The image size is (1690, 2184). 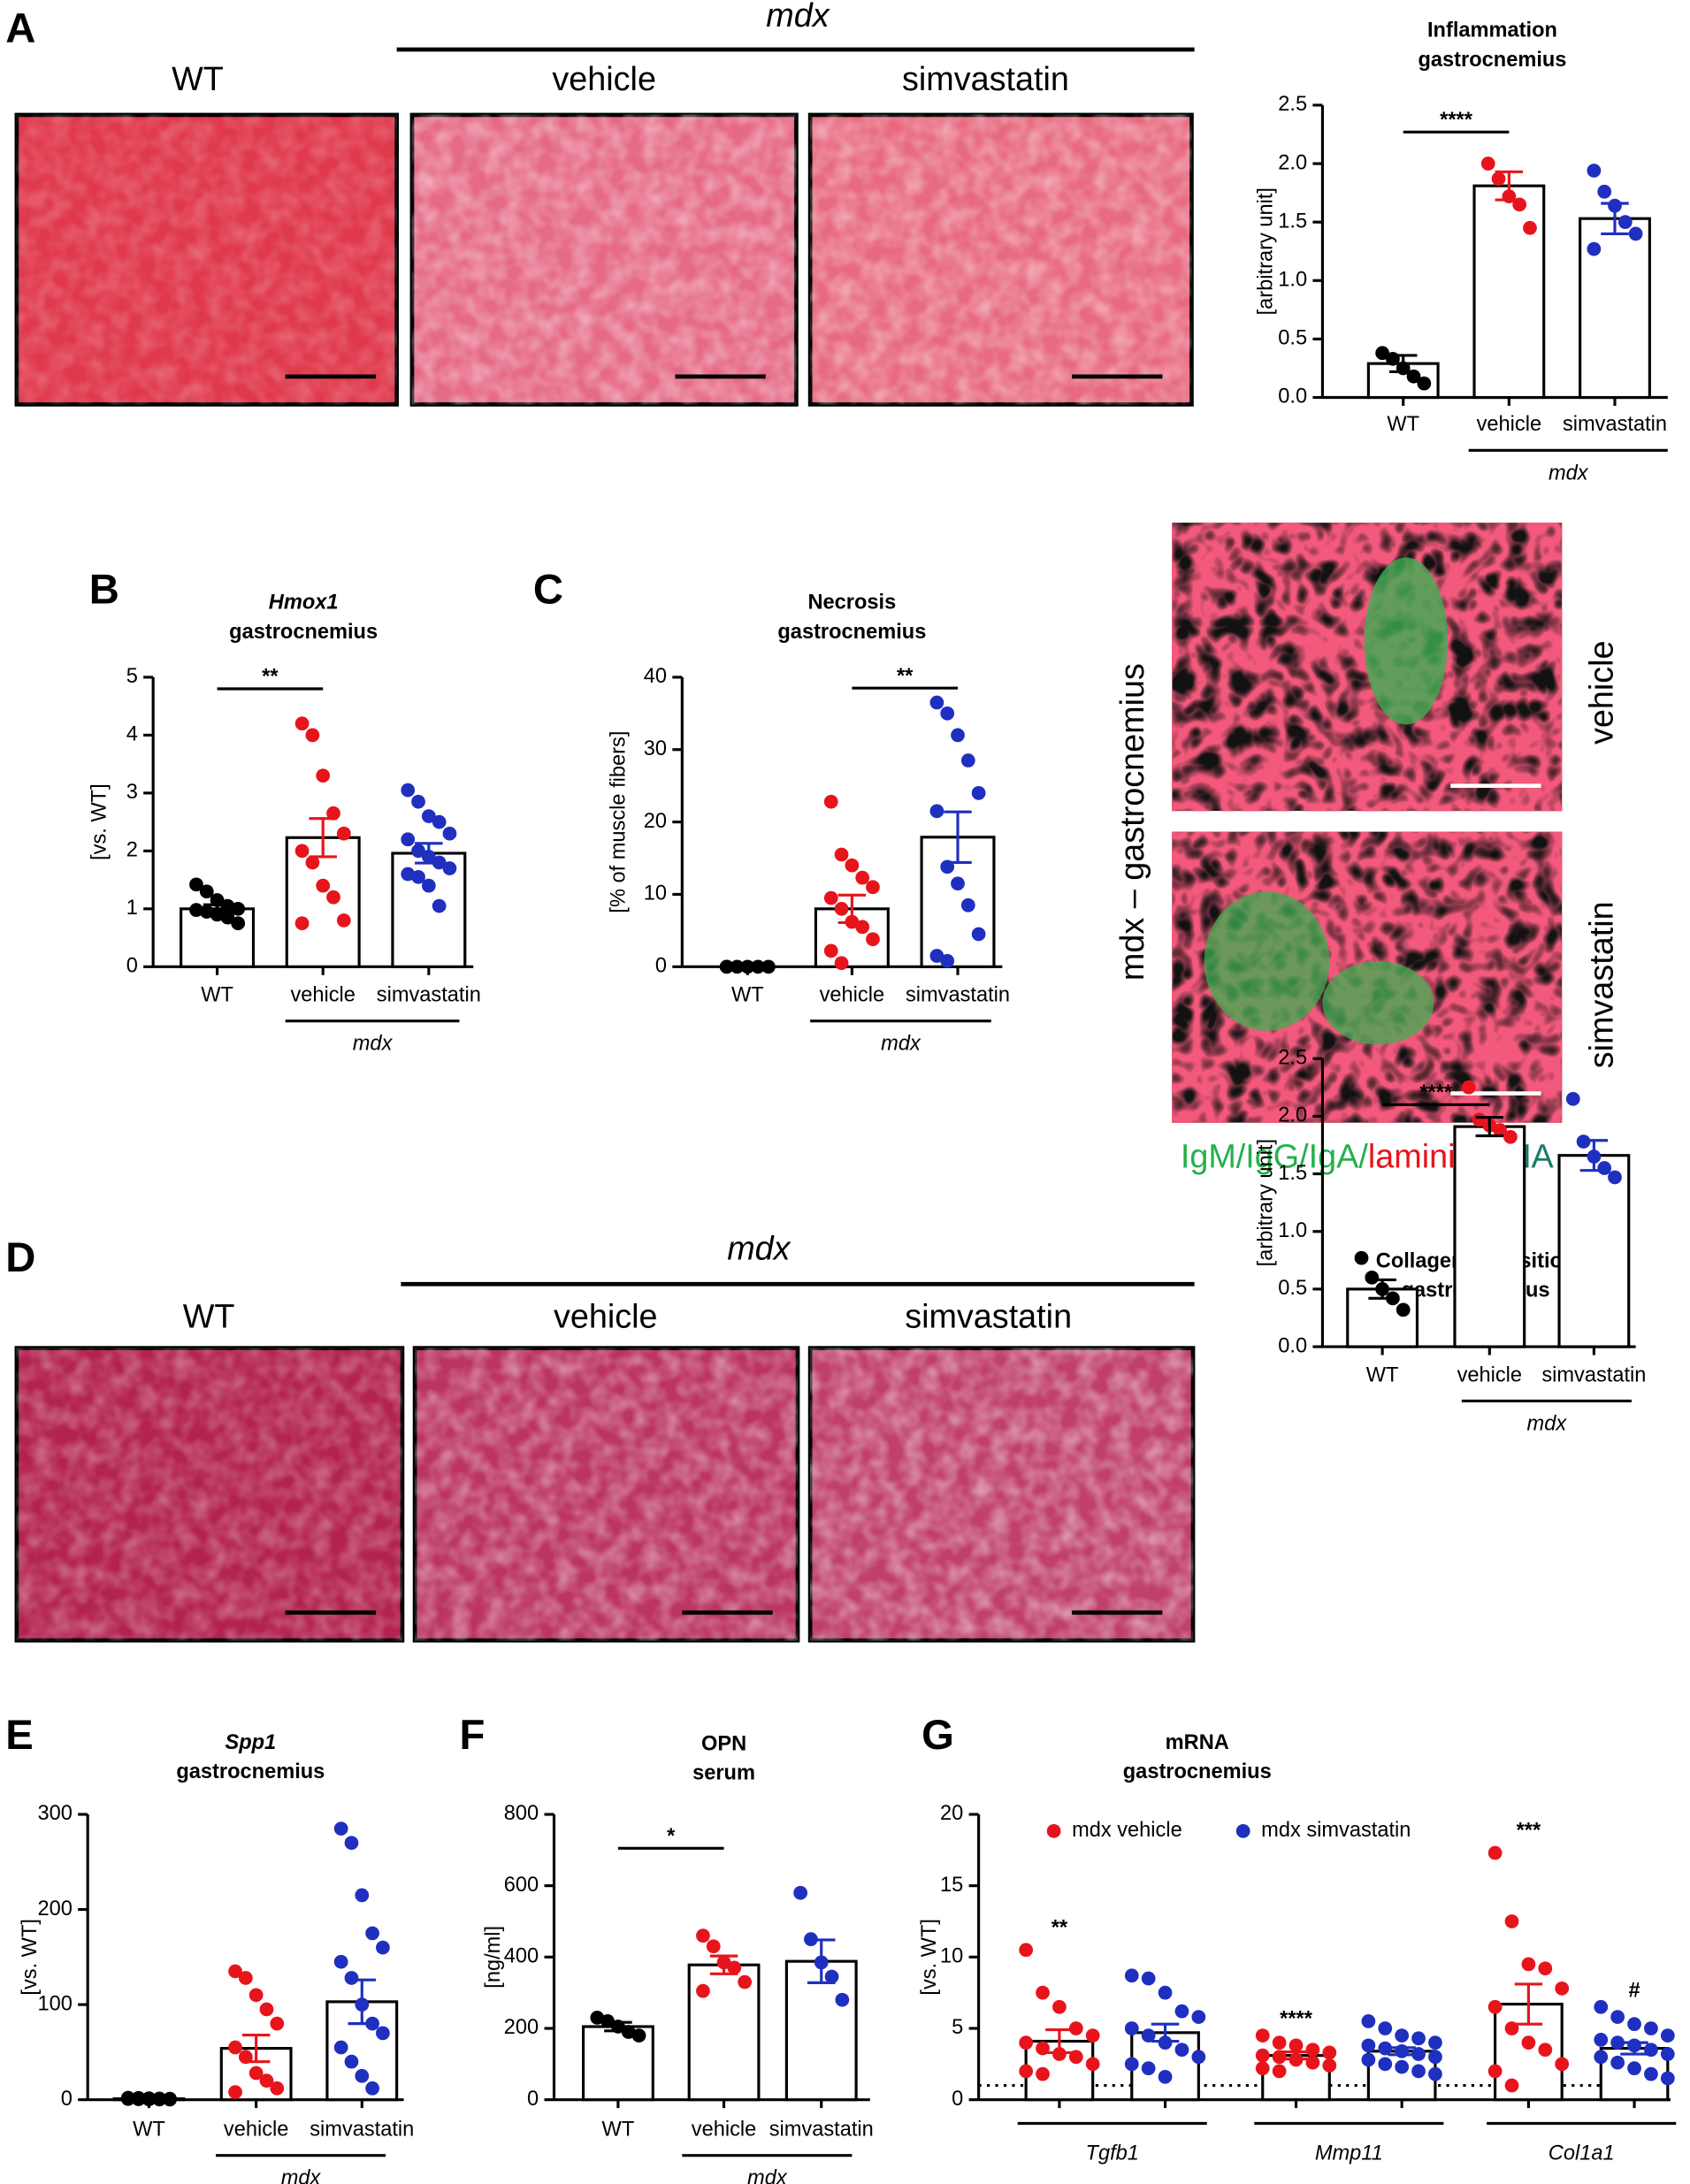 I want to click on y-tick-label: 2, so click(x=132, y=850).